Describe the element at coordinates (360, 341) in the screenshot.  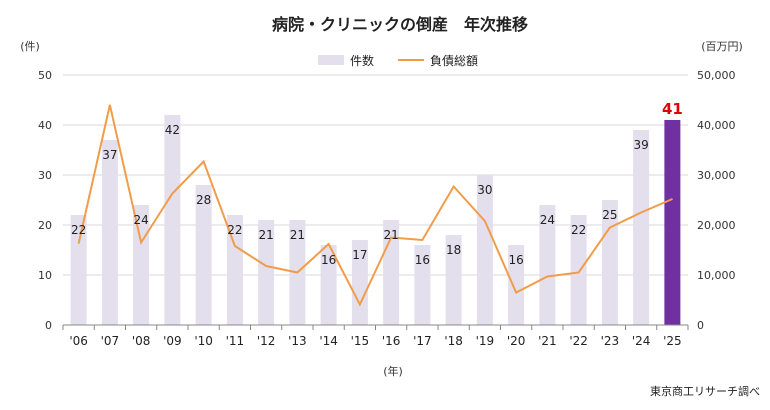
I see `x-tick-label: '15` at that location.